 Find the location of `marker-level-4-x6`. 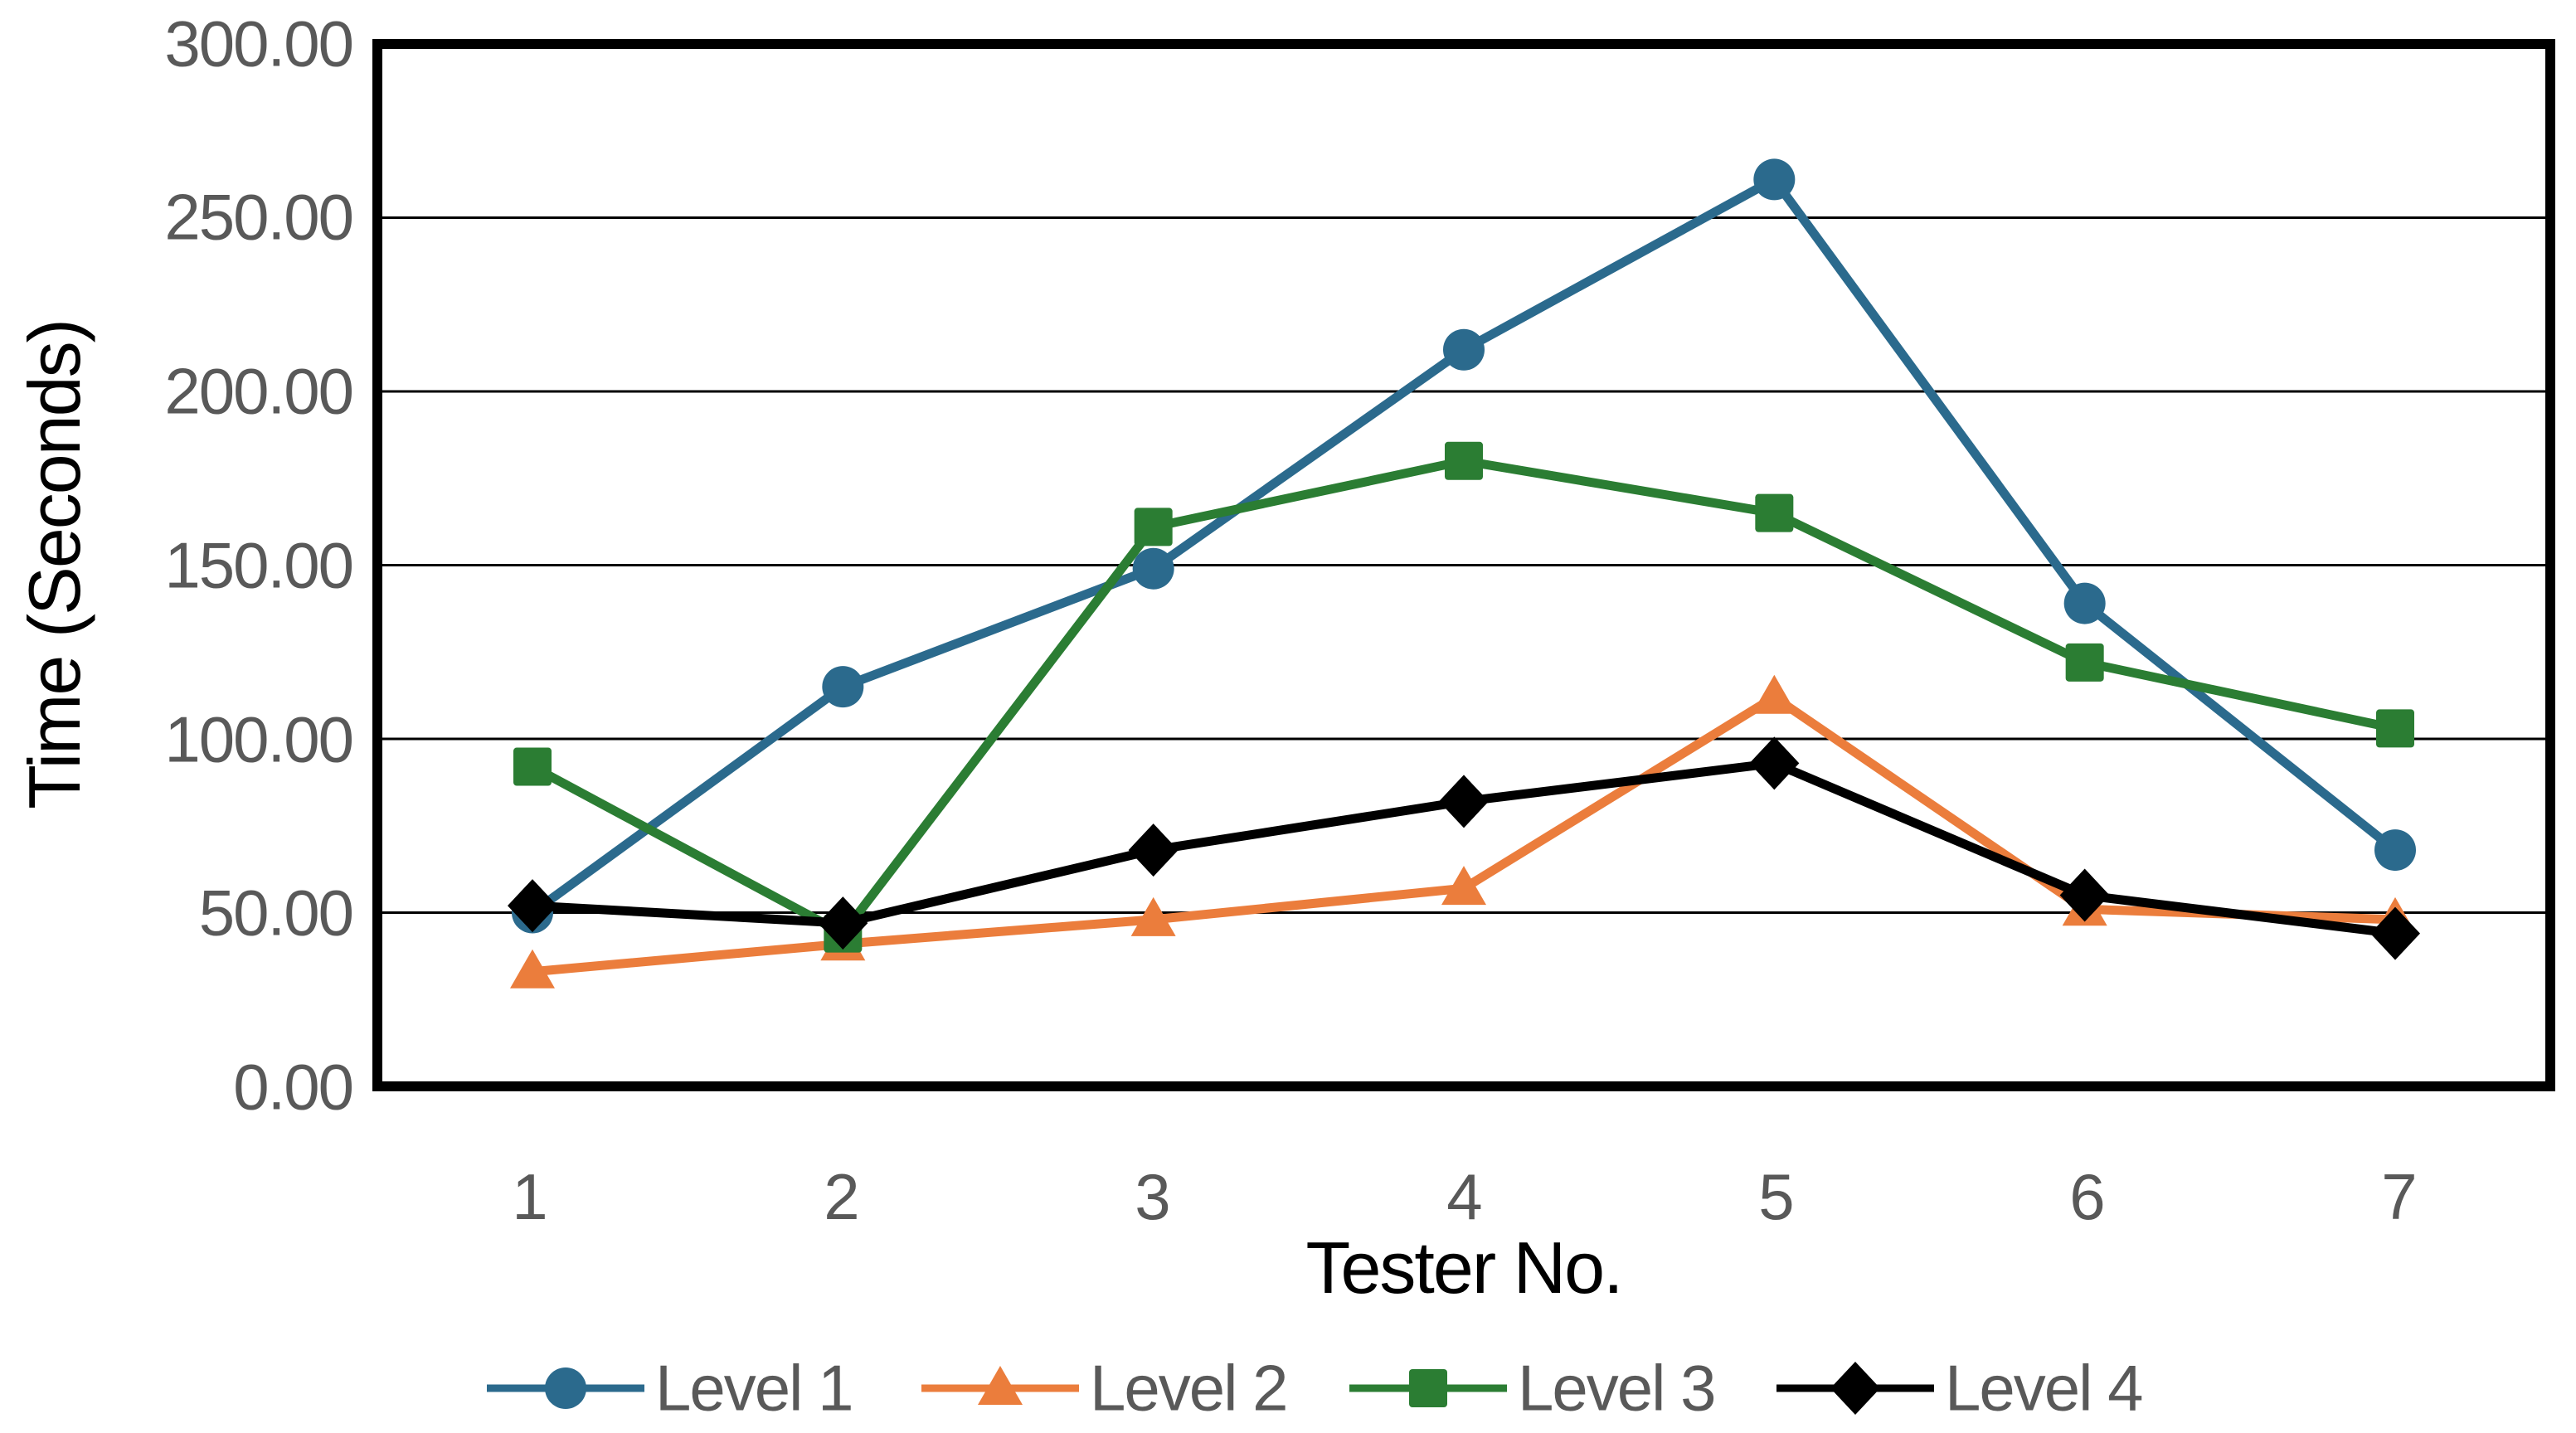

marker-level-4-x6 is located at coordinates (2084, 895).